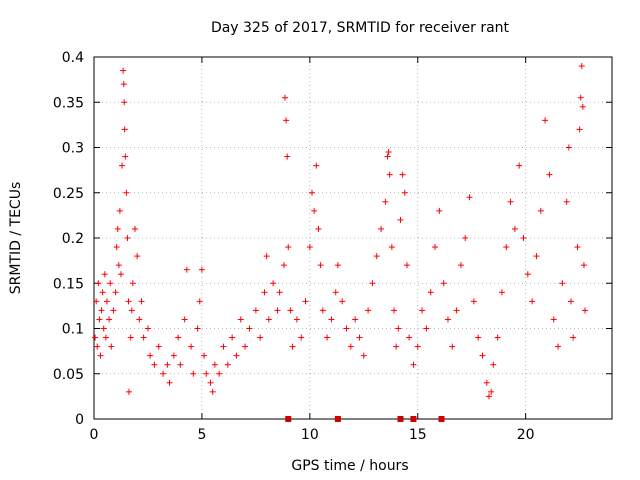  What do you see at coordinates (94, 435) in the screenshot?
I see `x-tick-label: 0` at bounding box center [94, 435].